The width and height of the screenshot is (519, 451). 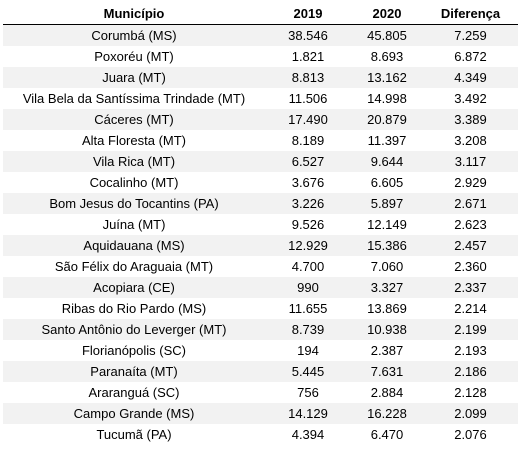 I want to click on municipio-cell: Alta Floresta (MT), so click(x=134, y=140).